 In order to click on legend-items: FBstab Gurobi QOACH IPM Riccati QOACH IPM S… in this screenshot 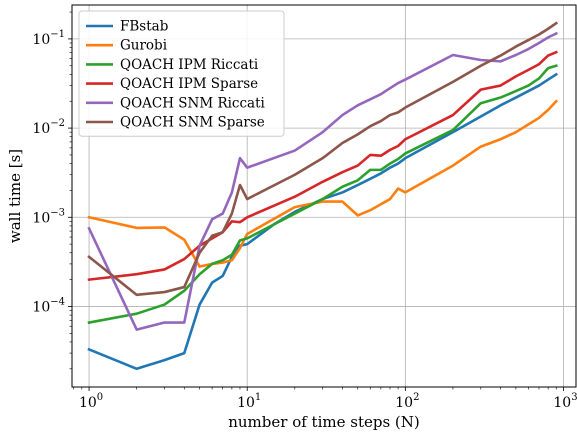, I will do `click(176, 75)`.